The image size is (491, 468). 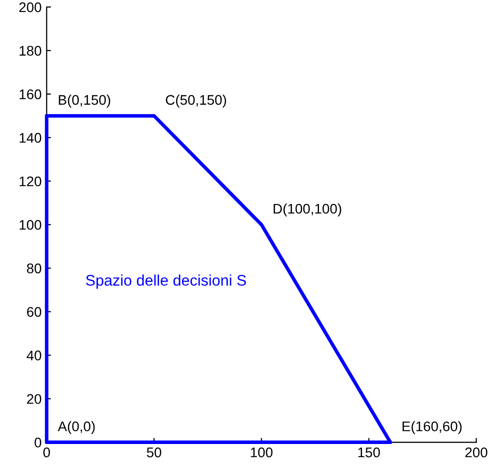 I want to click on x-tick-label: 50, so click(x=154, y=452).